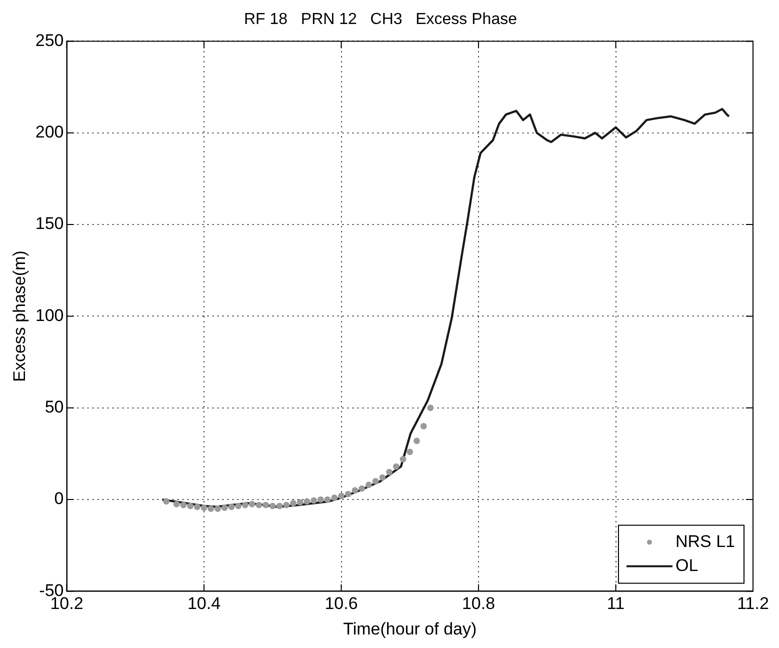 This screenshot has height=648, width=779. What do you see at coordinates (49, 40) in the screenshot?
I see `y-tick-label: 250` at bounding box center [49, 40].